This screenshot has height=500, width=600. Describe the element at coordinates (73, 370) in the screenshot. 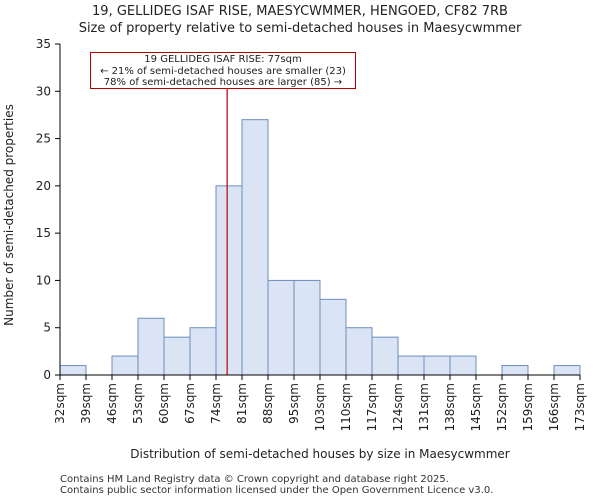

I see `bar-32sqm` at that location.